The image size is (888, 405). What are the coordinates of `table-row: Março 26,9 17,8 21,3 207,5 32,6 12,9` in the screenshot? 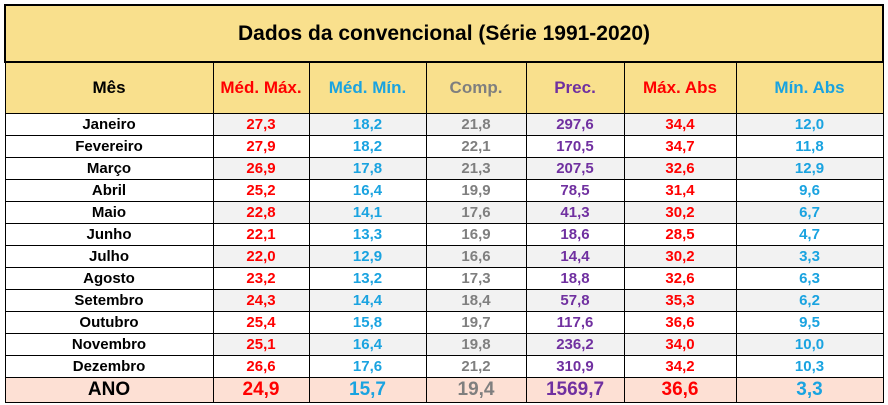 It's located at (444, 168).